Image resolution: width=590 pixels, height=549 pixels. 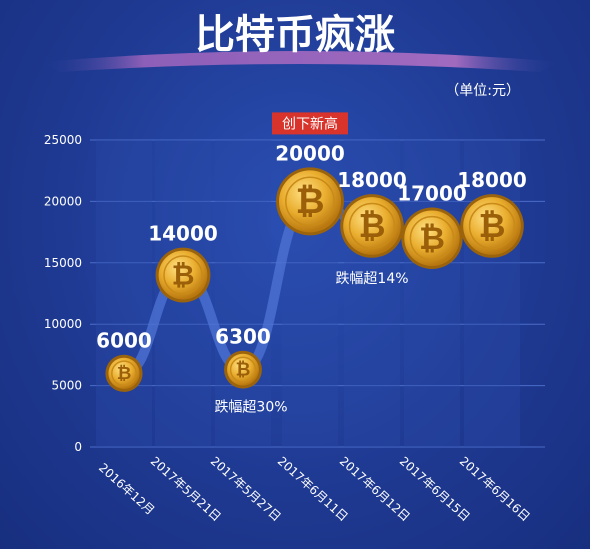 I want to click on new-high-badge: 创下新高, so click(x=310, y=123).